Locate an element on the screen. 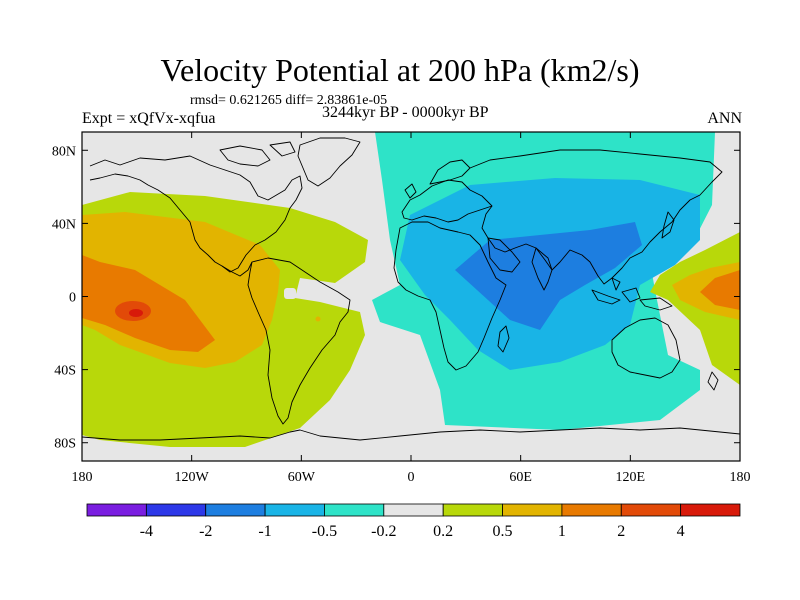  colorbar-label: 4 is located at coordinates (681, 531).